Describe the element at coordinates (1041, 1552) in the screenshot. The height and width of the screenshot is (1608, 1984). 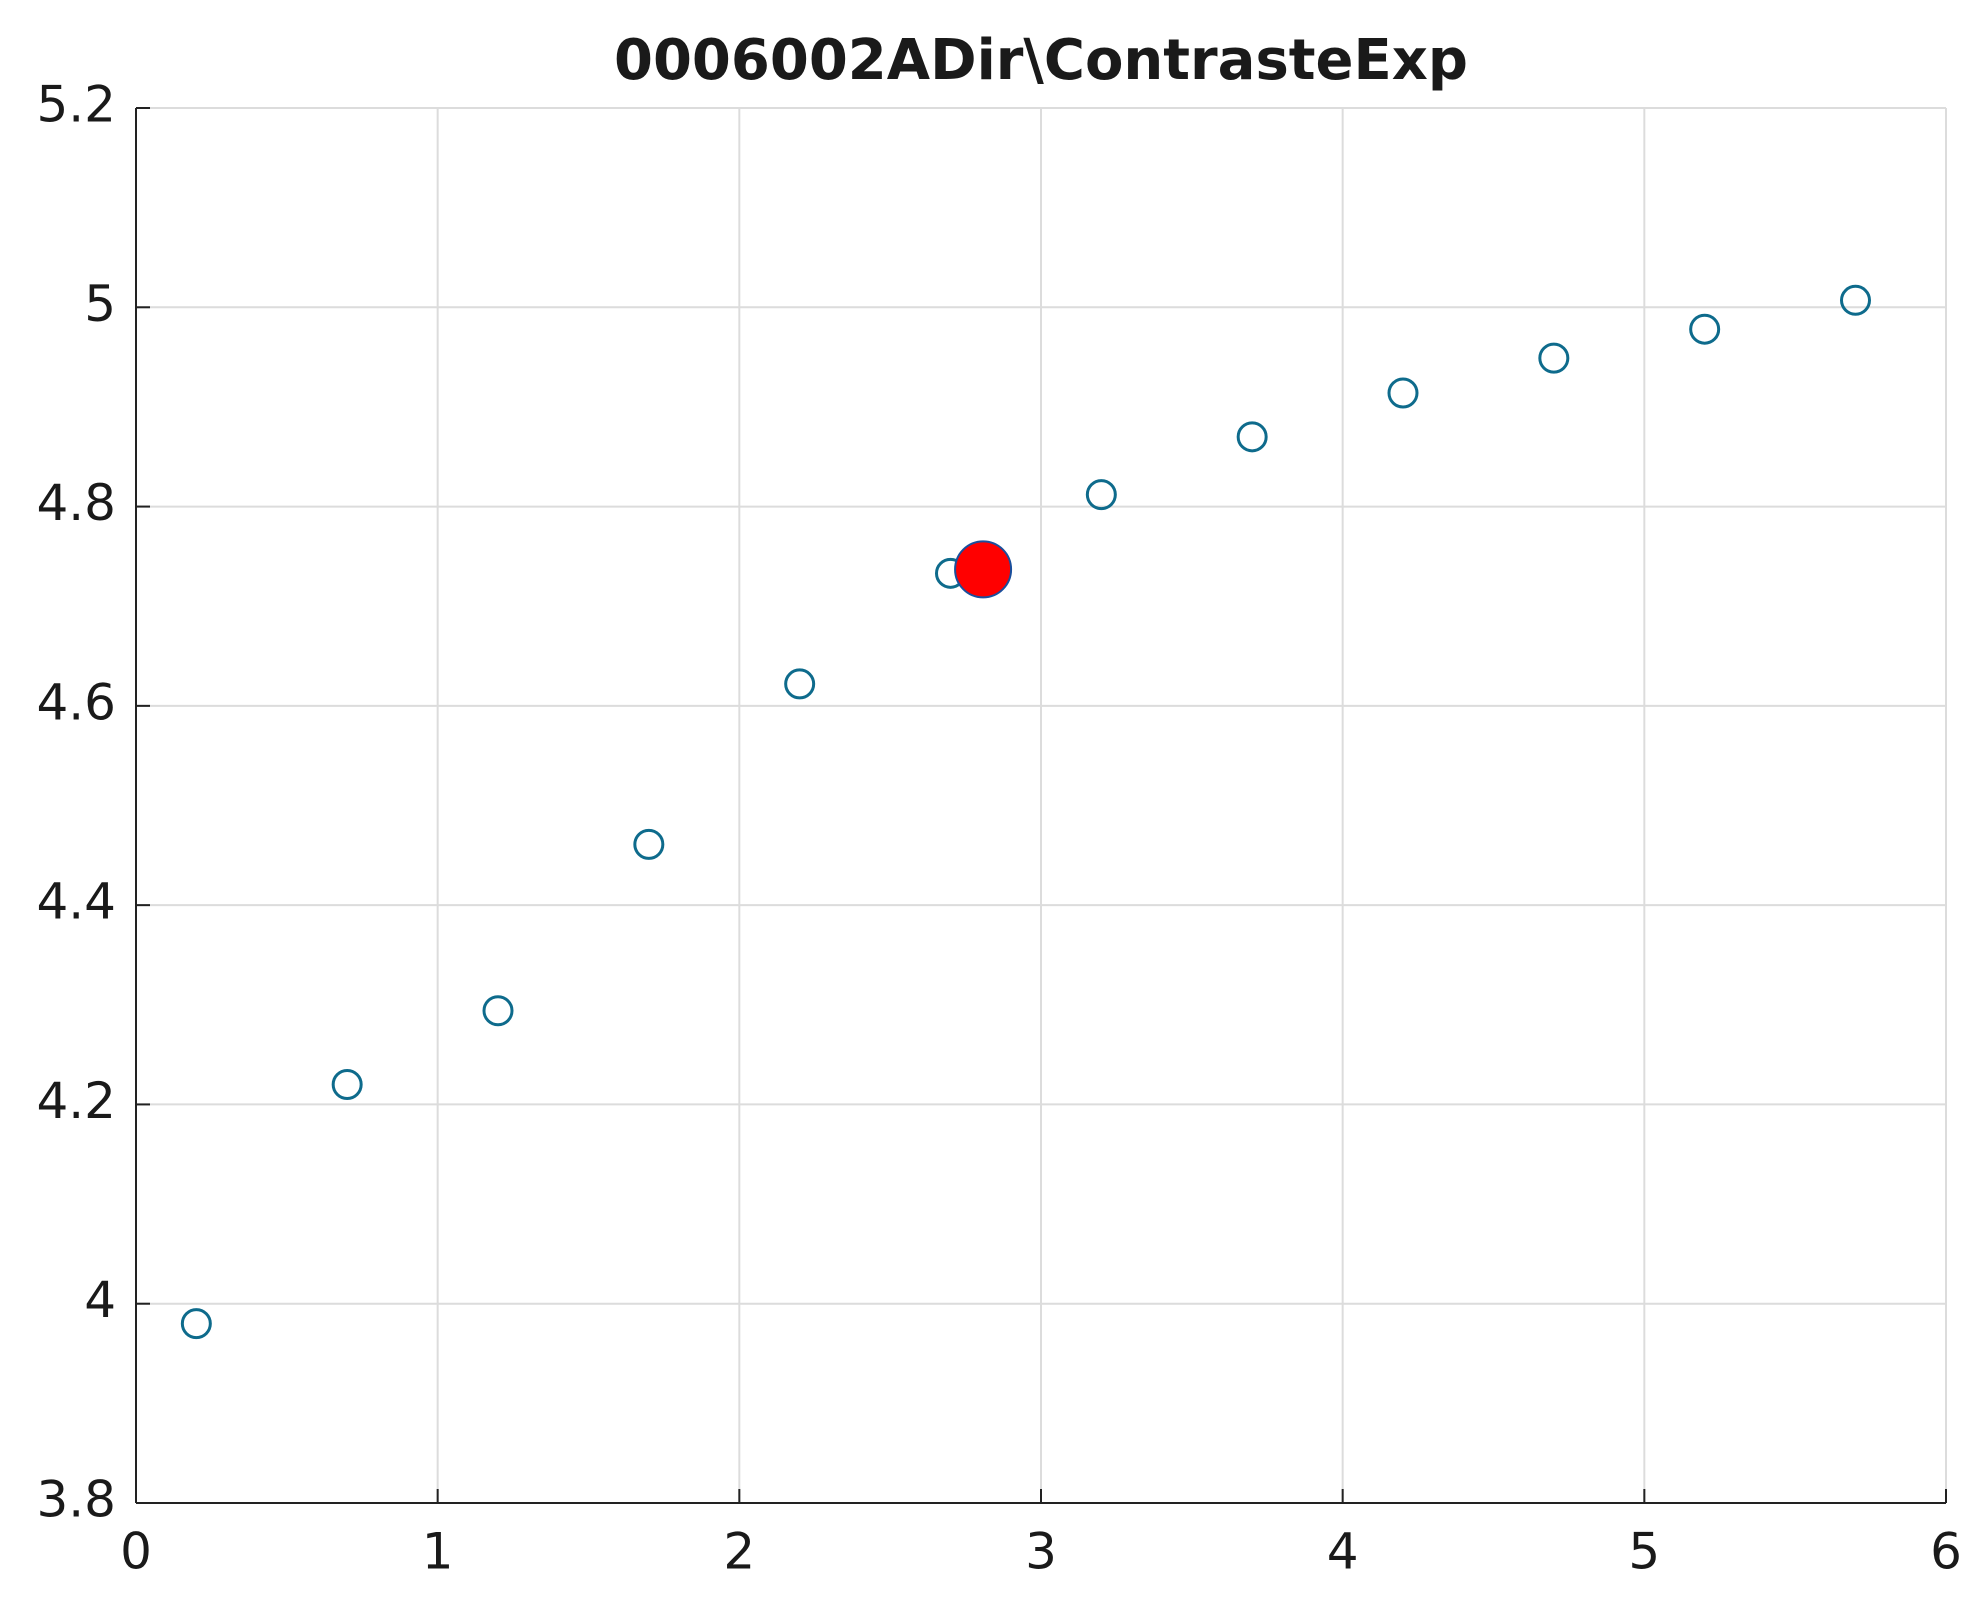
I see `x-tick-label: 3` at that location.